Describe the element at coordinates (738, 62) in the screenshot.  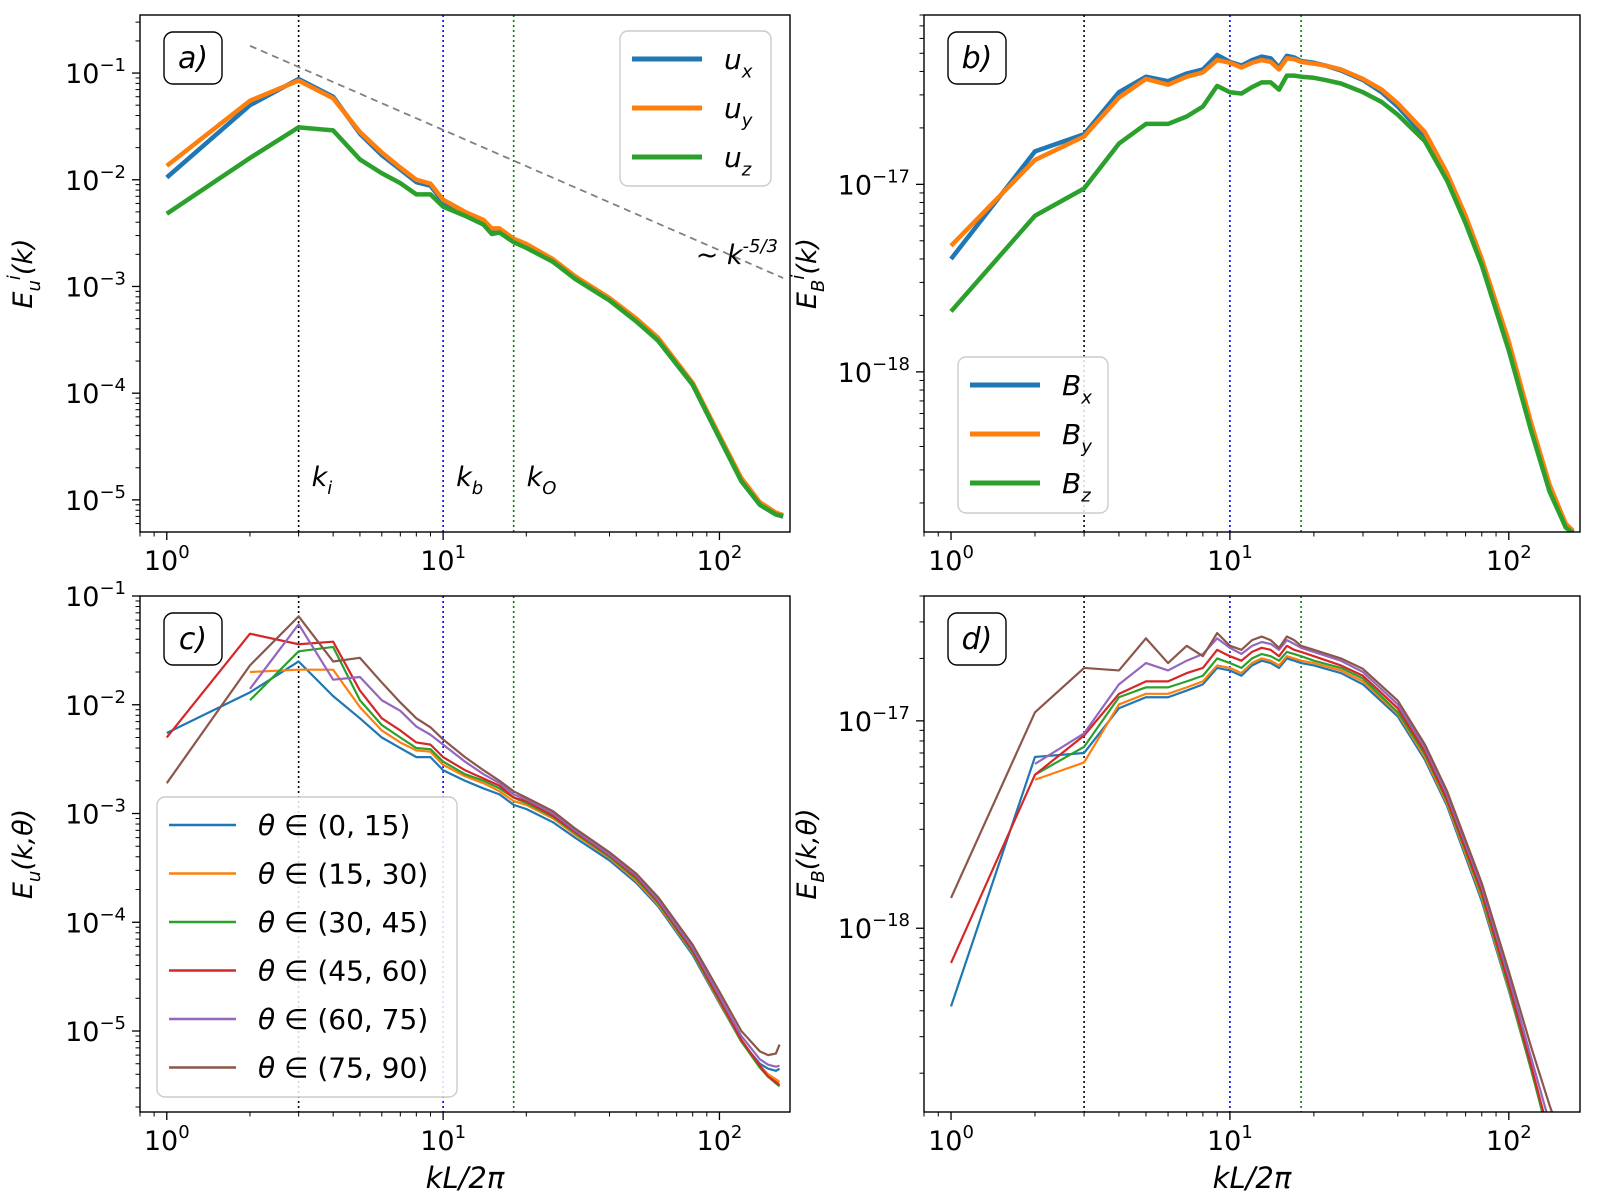
I see `legend-entry: ux​` at that location.